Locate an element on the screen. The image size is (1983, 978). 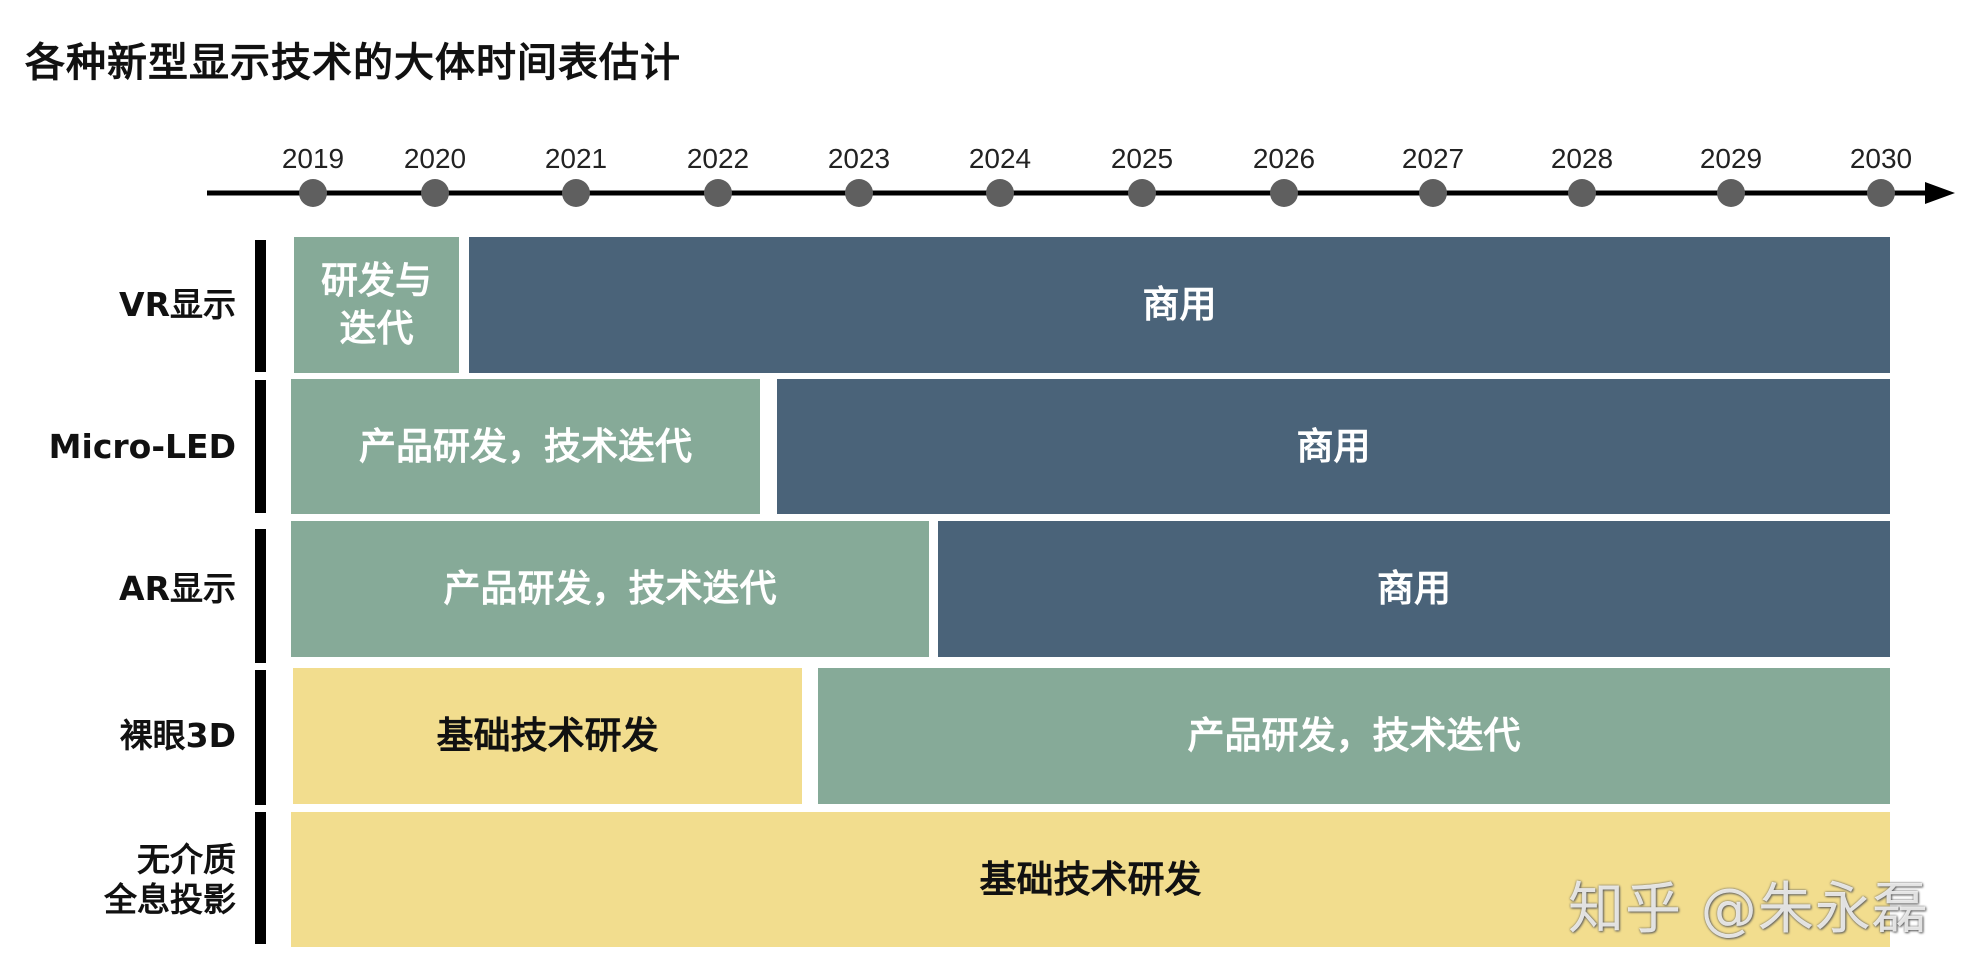
phase-block-rd: 研发与 迭代 is located at coordinates (376, 305).